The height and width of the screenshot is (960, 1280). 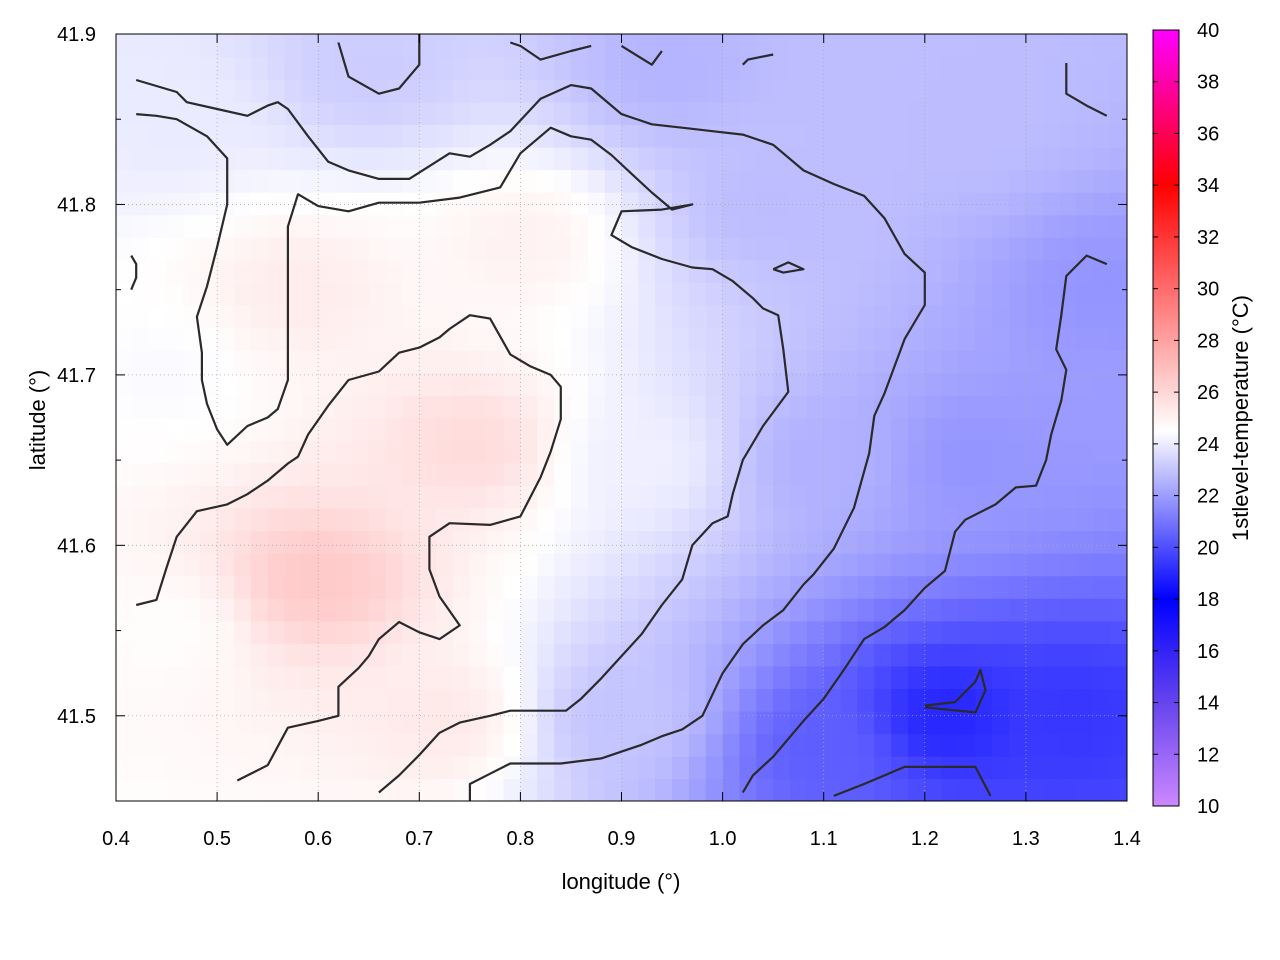 What do you see at coordinates (925, 839) in the screenshot?
I see `x-tick-label: 1.2` at bounding box center [925, 839].